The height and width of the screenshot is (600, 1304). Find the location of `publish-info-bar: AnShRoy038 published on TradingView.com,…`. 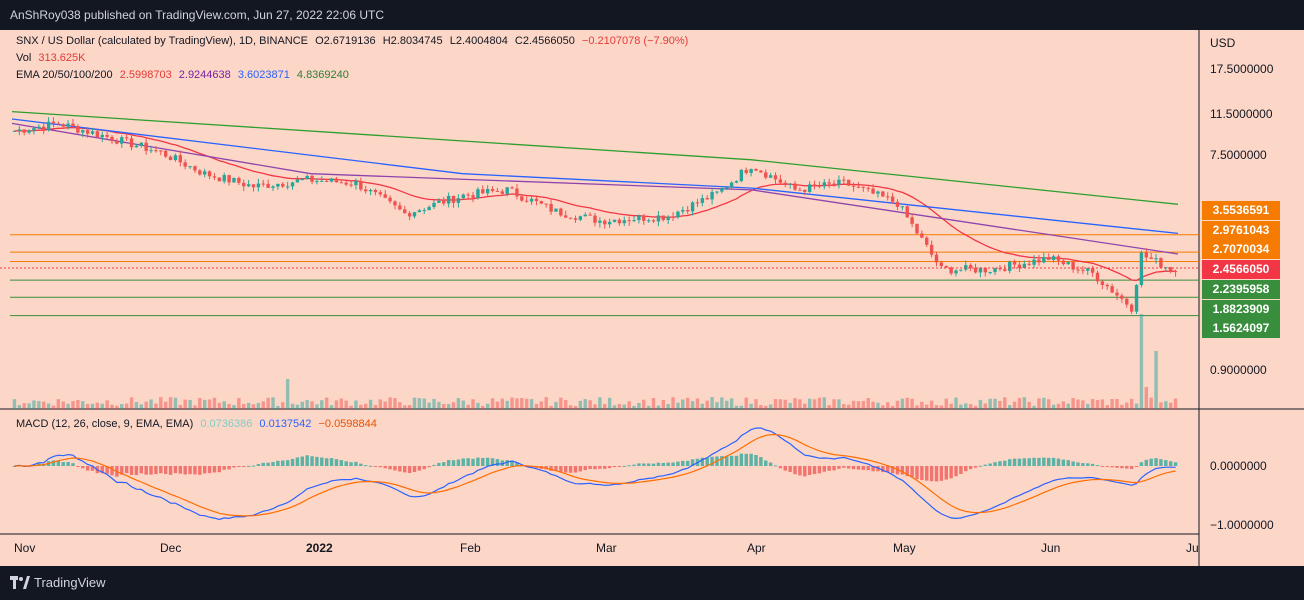

publish-info-bar: AnShRoy038 published on TradingView.com,… is located at coordinates (652, 15).